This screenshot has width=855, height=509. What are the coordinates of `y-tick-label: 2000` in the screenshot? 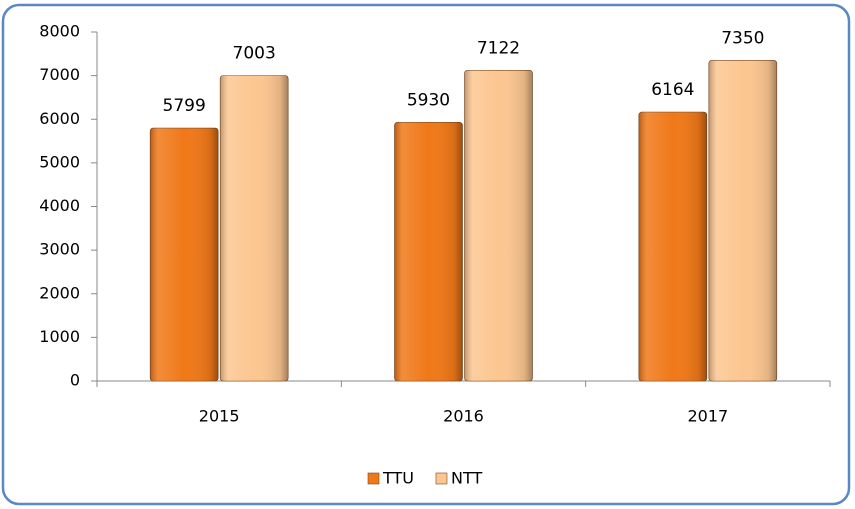 It's located at (59, 292).